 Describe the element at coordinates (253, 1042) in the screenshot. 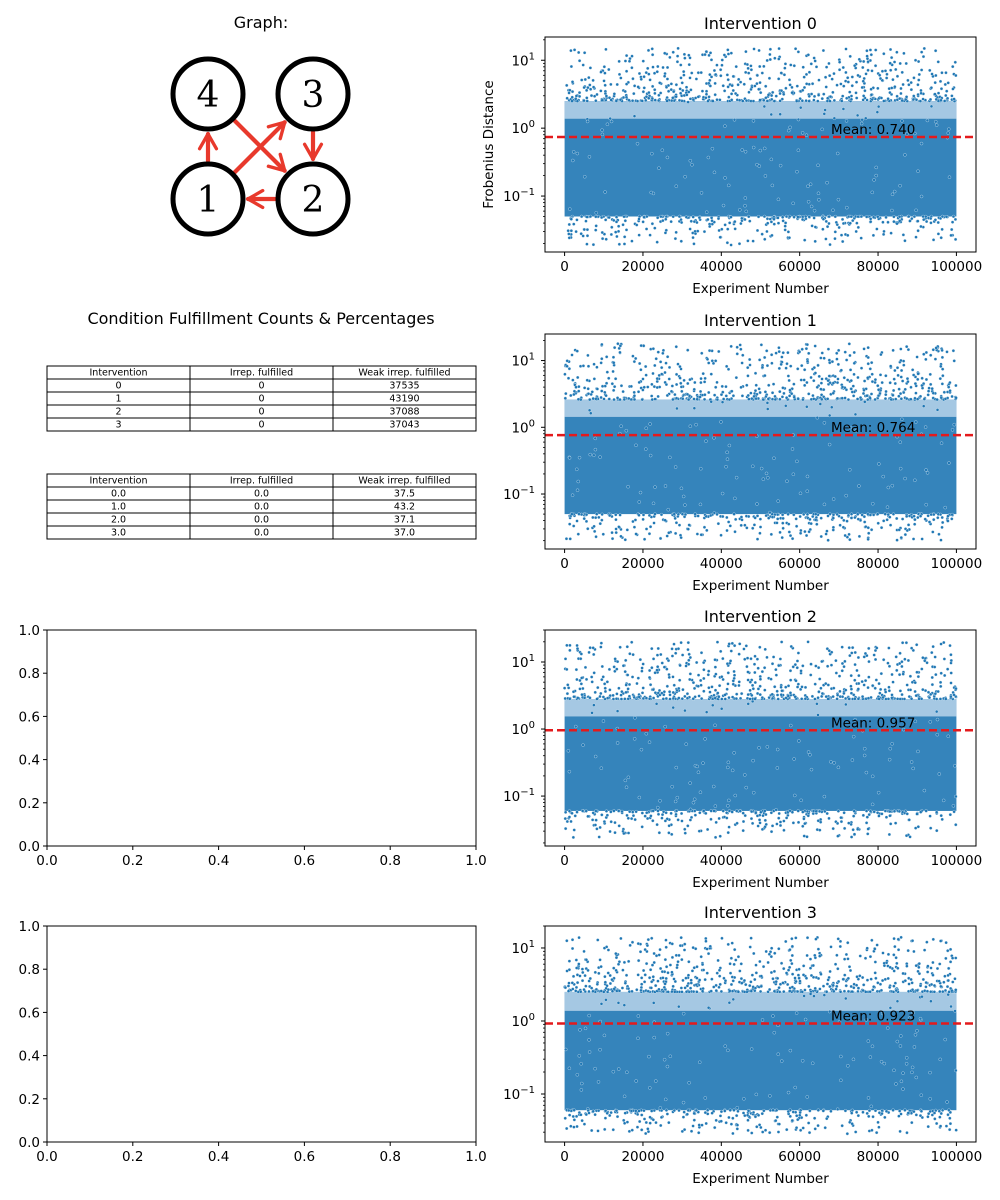

I see `empty-axes-bottom: 0.00.00.20.20.40.40.60.60.80.81.01.0` at that location.